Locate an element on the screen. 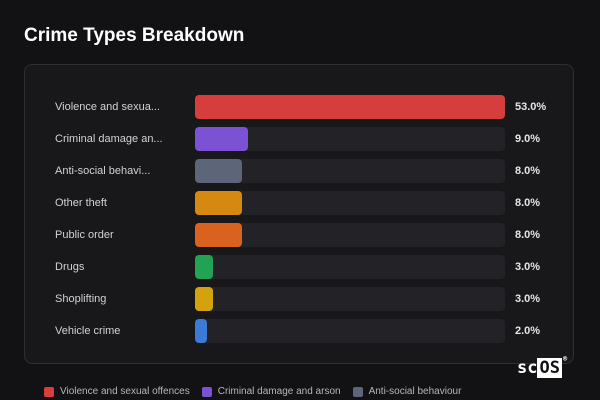 The image size is (600, 400). bar-row: Other theft 8.0% is located at coordinates (299, 203).